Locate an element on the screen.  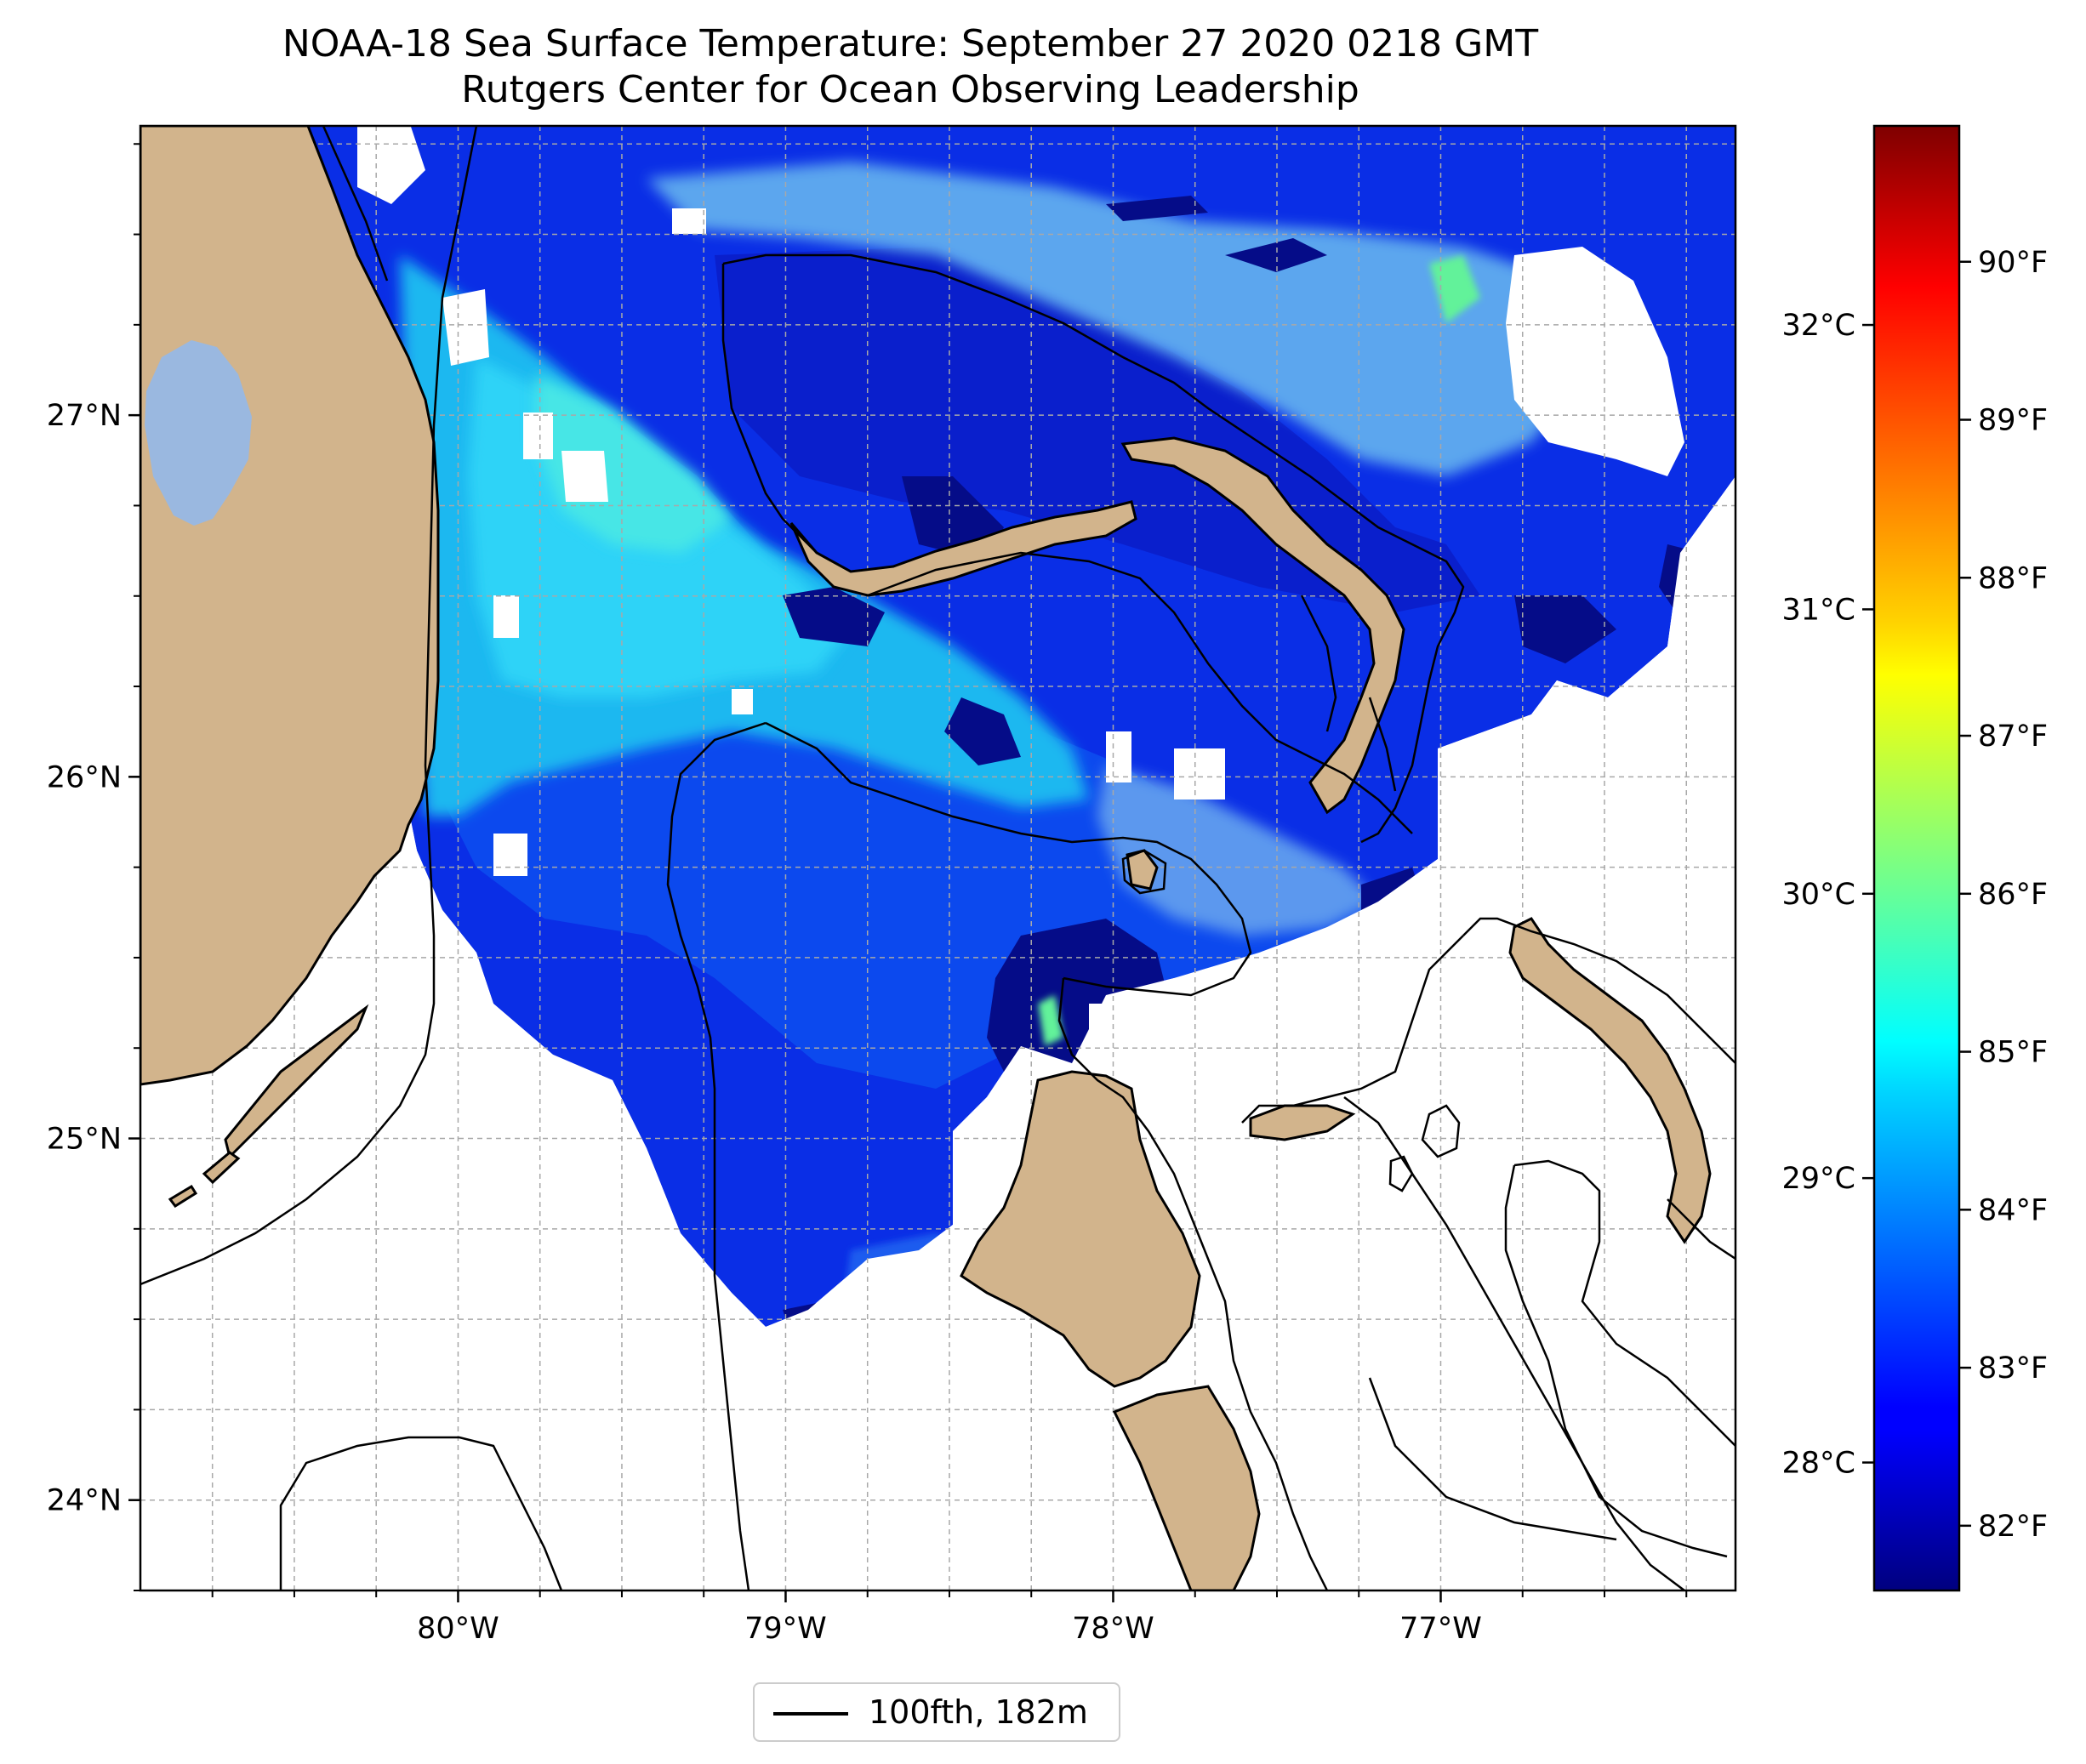
lat-tick-label: 25°N is located at coordinates (84, 1140).